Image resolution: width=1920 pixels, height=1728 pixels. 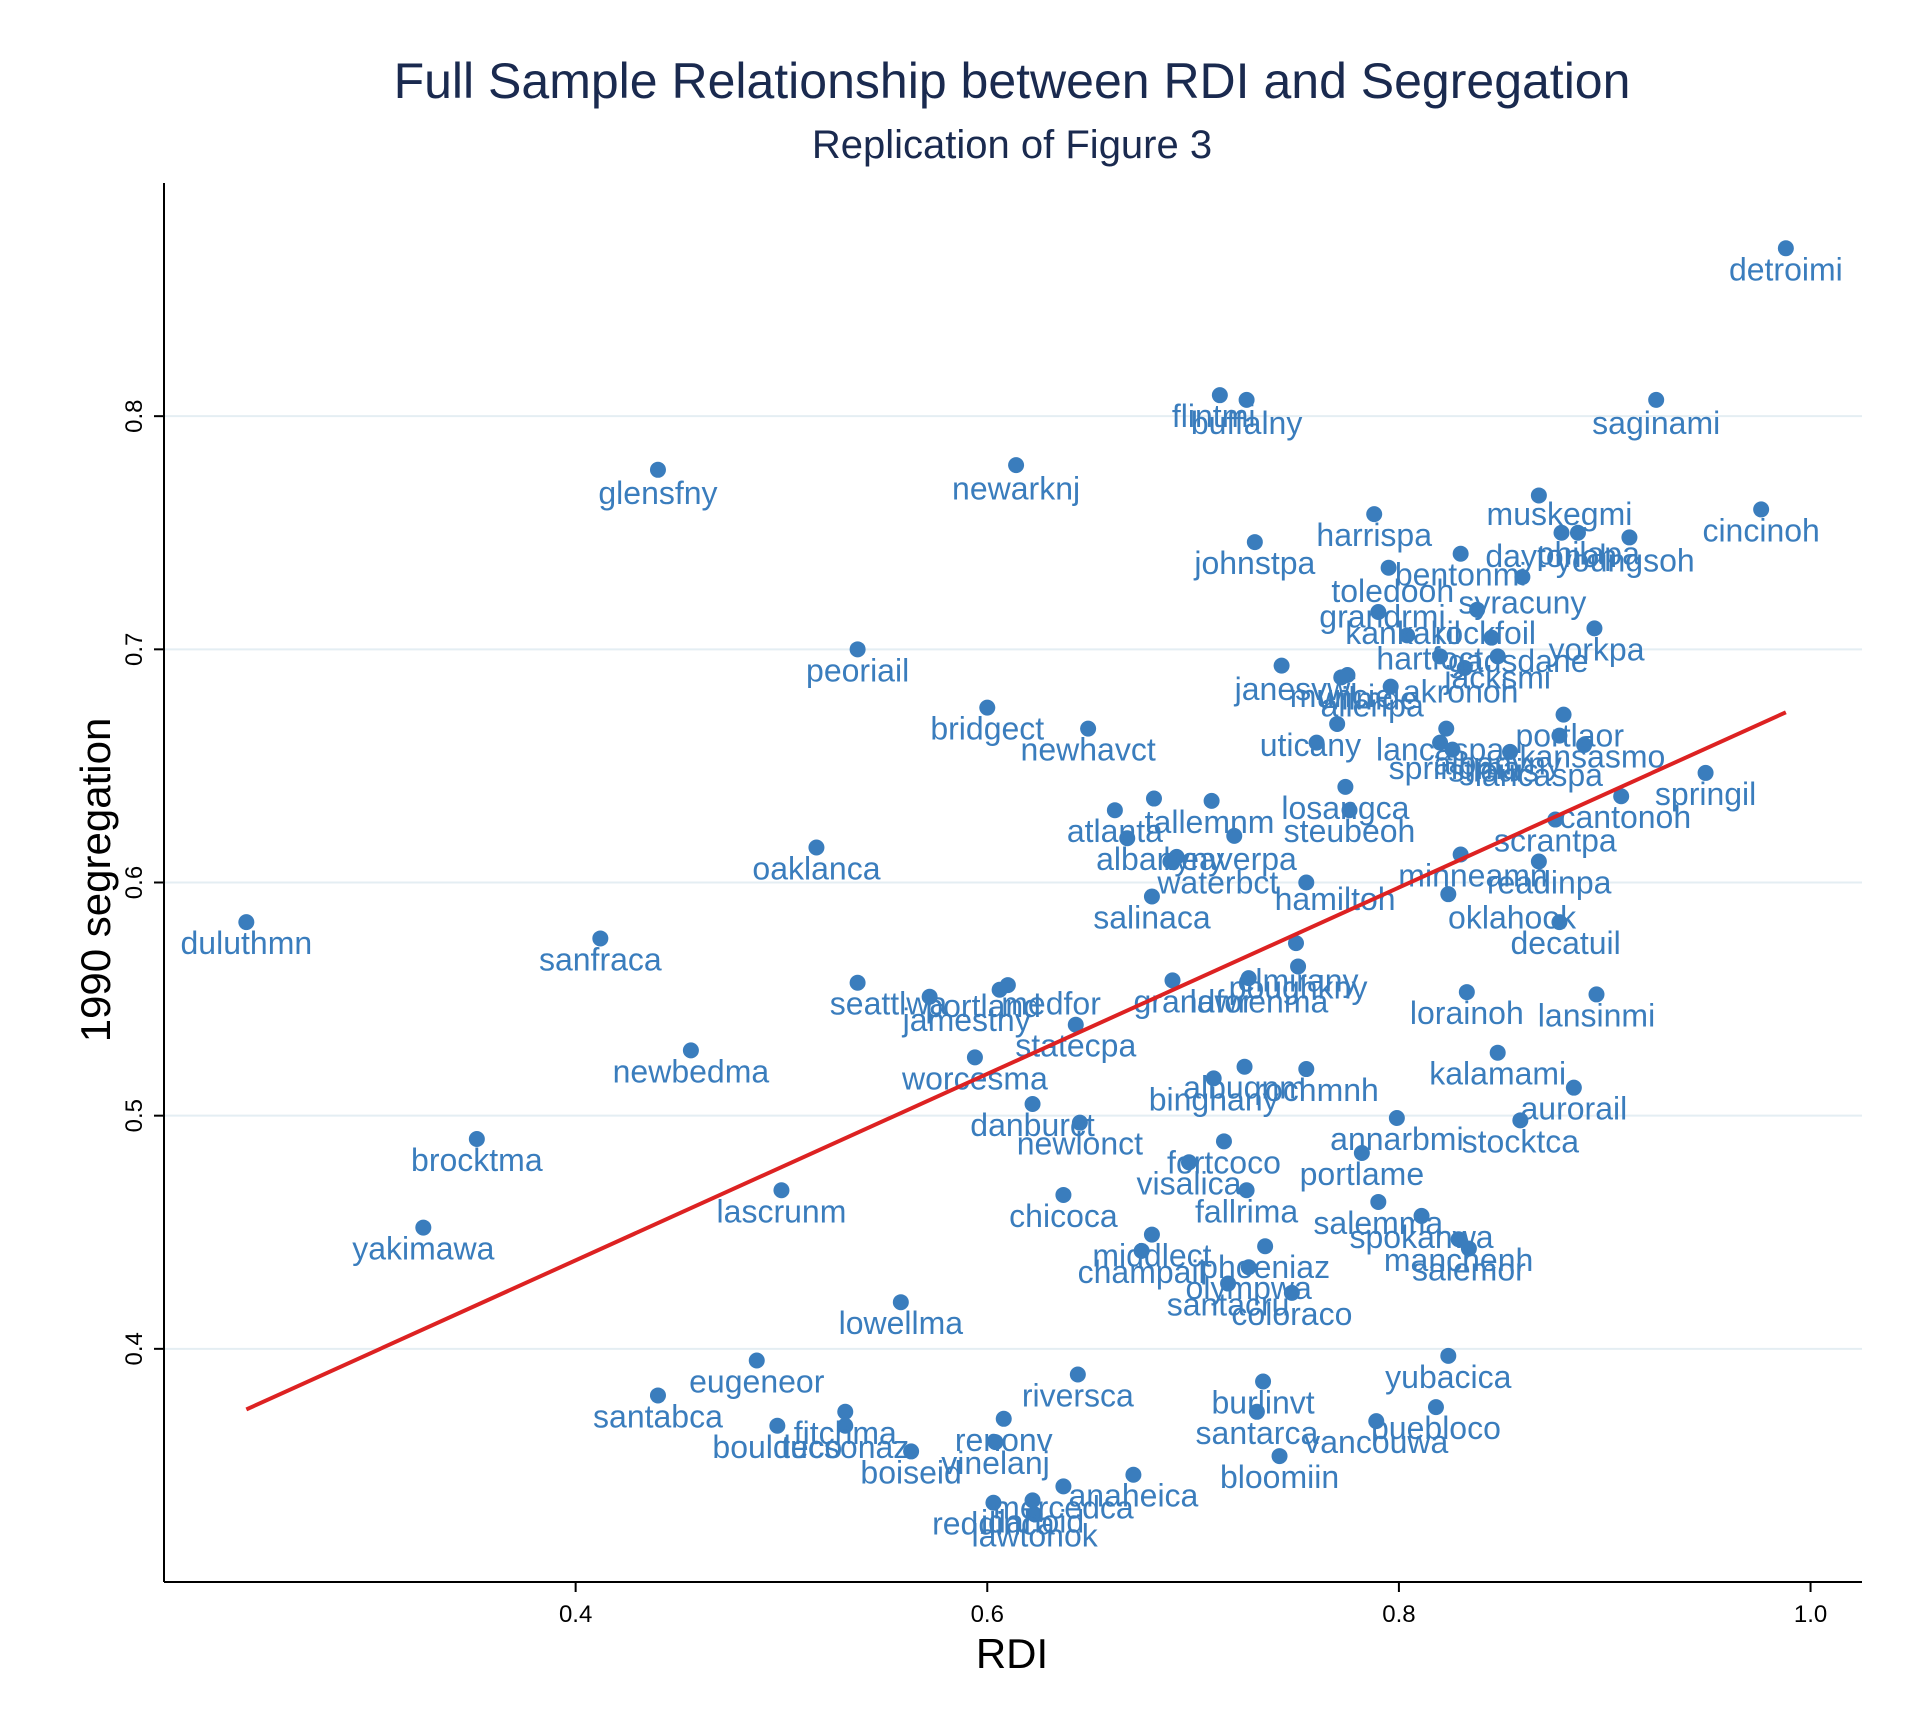 I want to click on data-label: akronoh, so click(x=1461, y=691).